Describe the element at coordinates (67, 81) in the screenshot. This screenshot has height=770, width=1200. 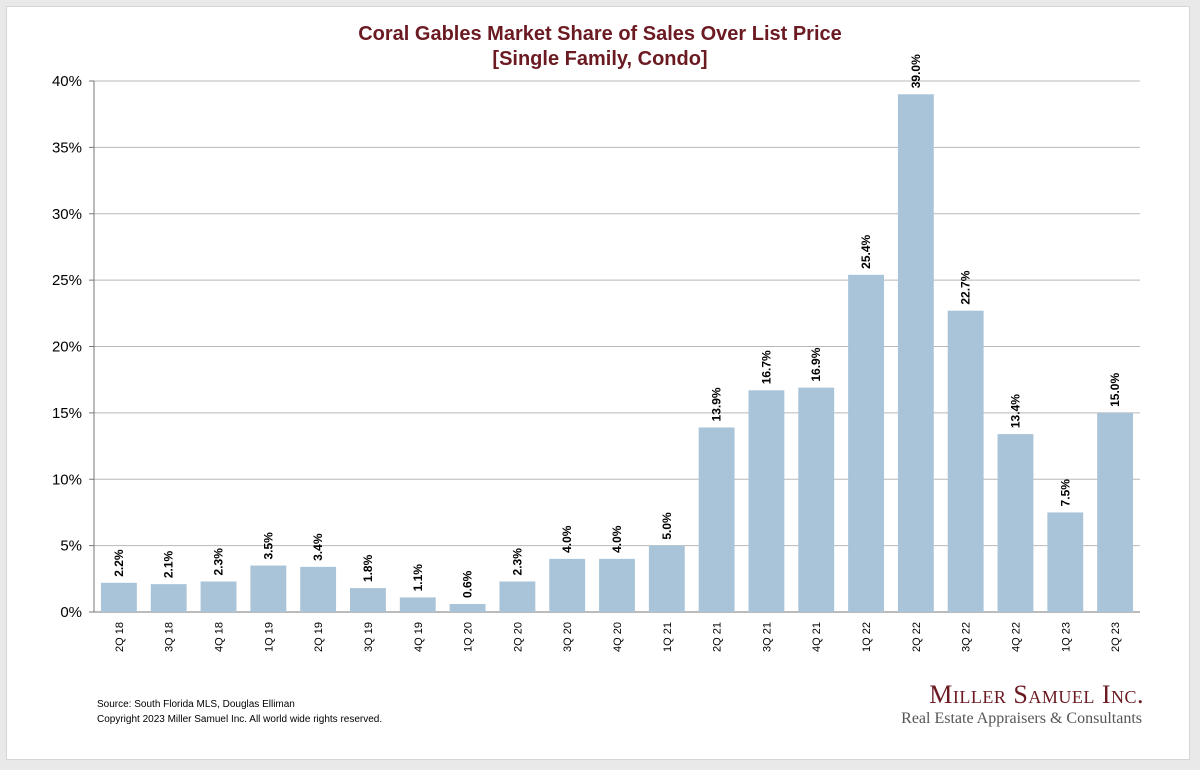
I see `y-tick-label: 40%` at that location.